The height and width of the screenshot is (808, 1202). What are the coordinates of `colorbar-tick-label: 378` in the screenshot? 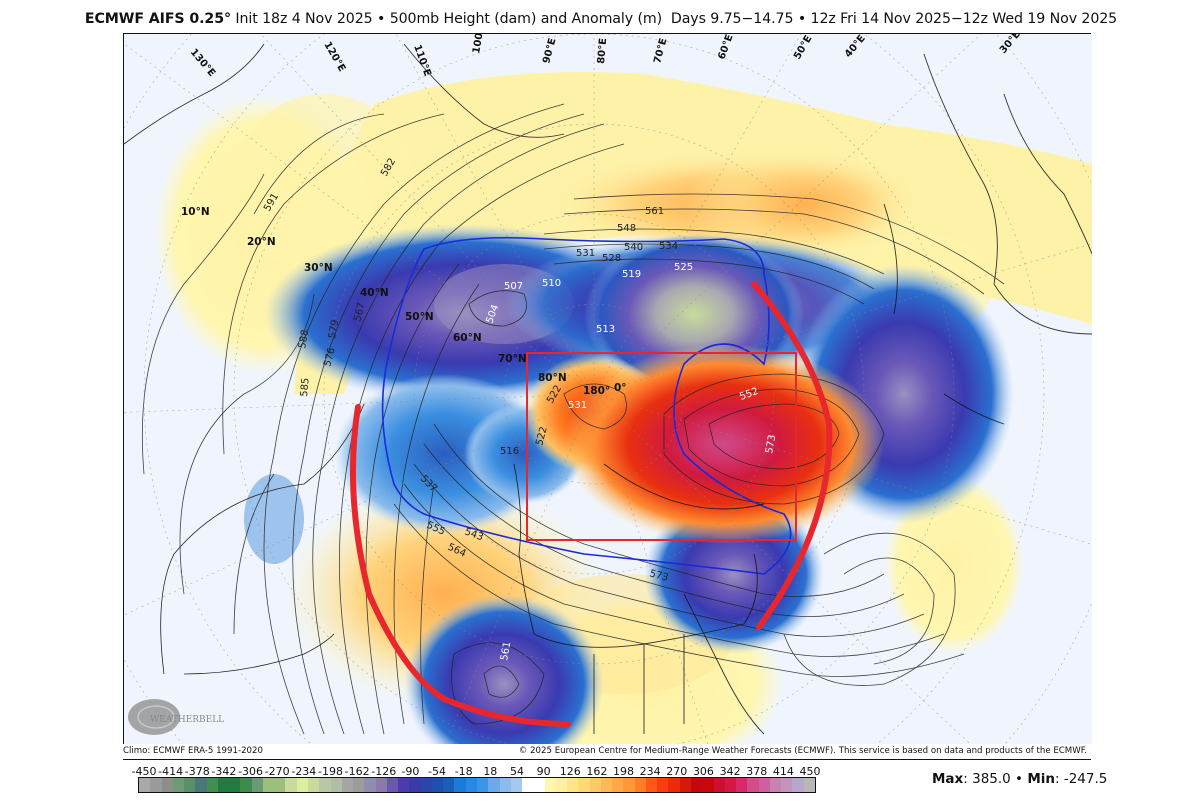 It's located at (757, 771).